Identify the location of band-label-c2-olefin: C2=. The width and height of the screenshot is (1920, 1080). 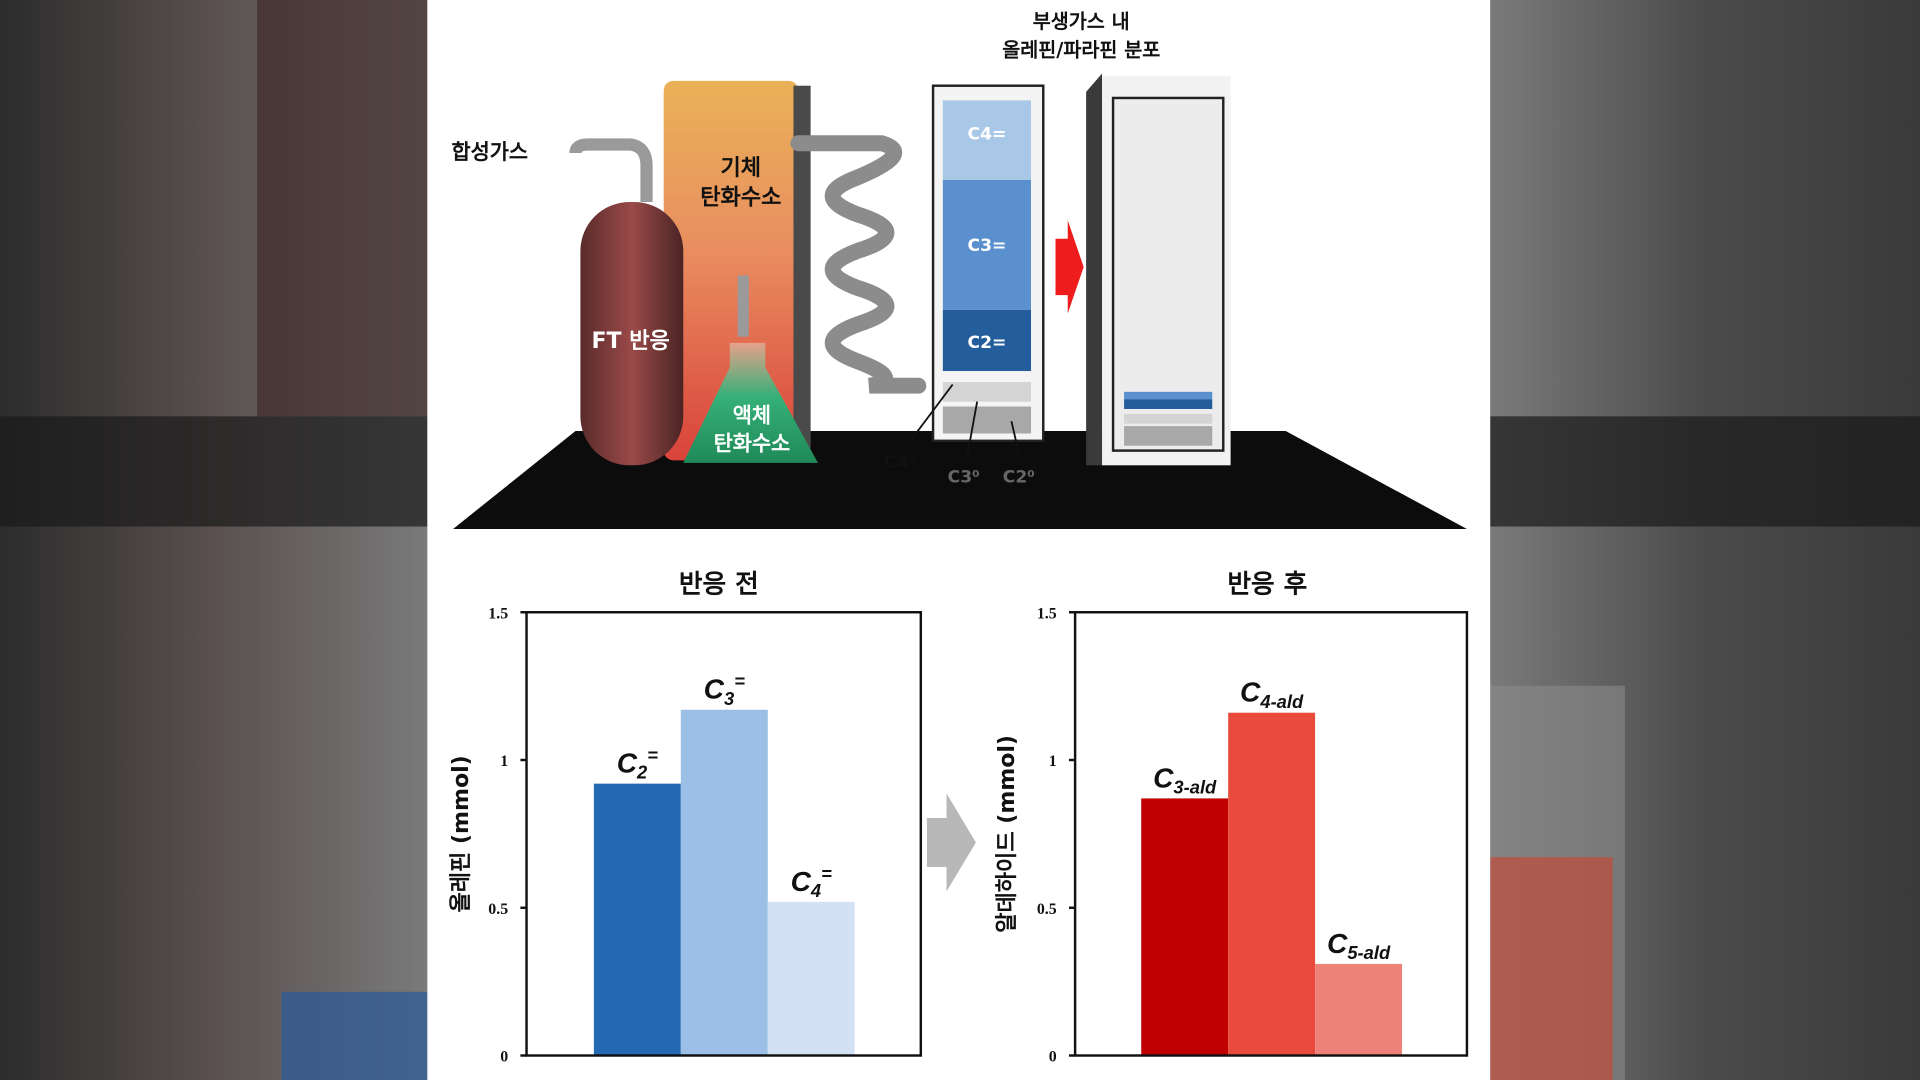
(987, 343).